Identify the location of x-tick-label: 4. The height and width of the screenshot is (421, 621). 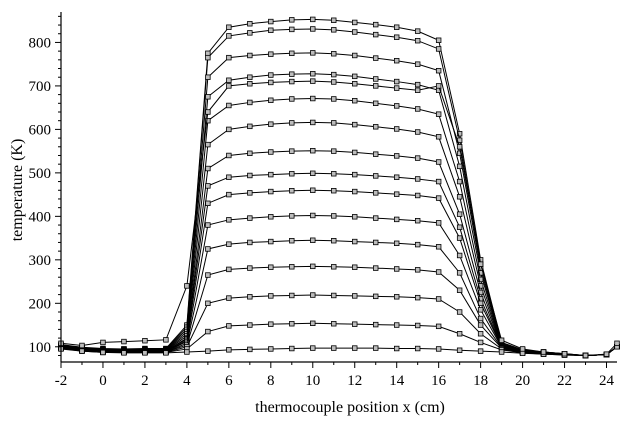
(187, 381).